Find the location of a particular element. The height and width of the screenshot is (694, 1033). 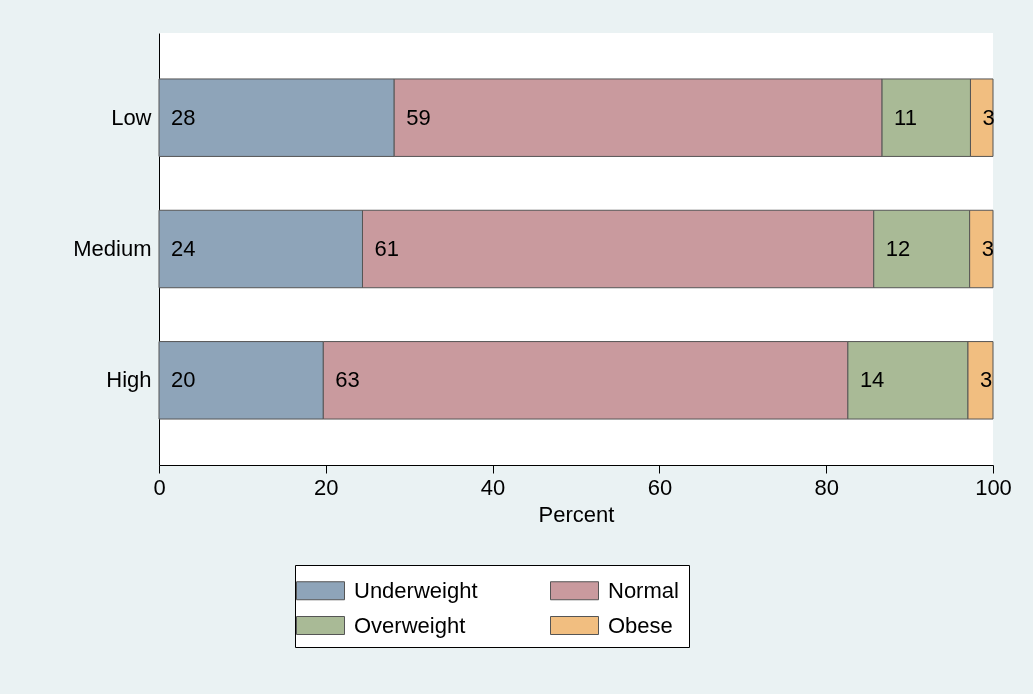

data-label: 28 is located at coordinates (183, 117).